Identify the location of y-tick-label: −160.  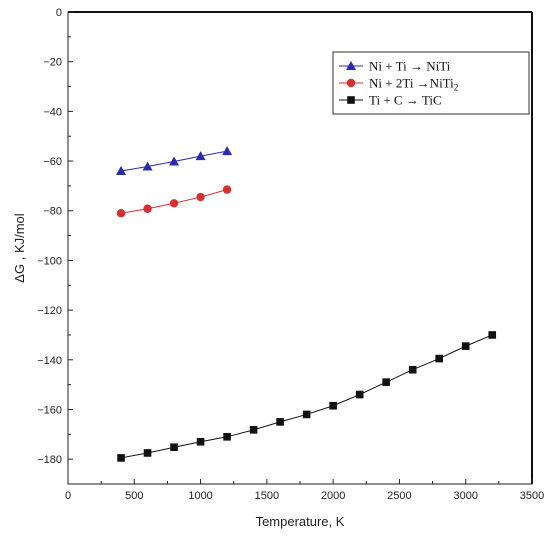
(49, 410).